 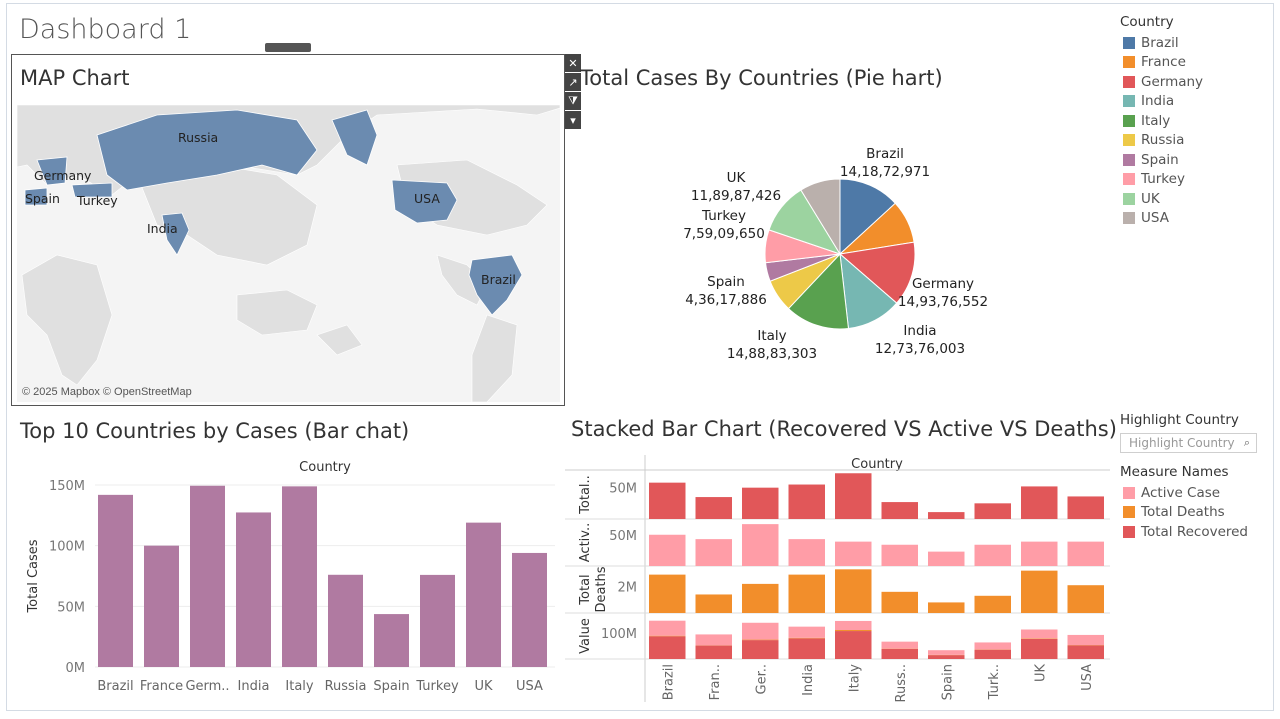 I want to click on stacked-seg-total-recovered-ger, so click(x=760, y=649).